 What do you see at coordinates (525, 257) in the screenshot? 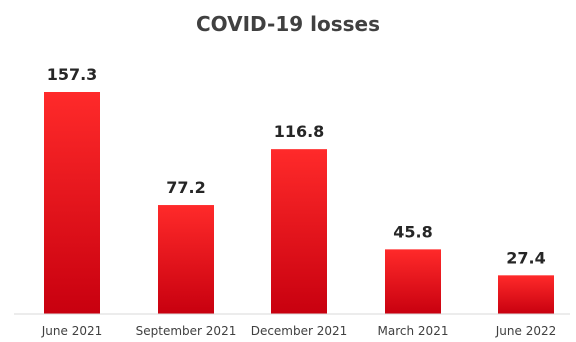
I see `data-label-5: 27.4` at bounding box center [525, 257].